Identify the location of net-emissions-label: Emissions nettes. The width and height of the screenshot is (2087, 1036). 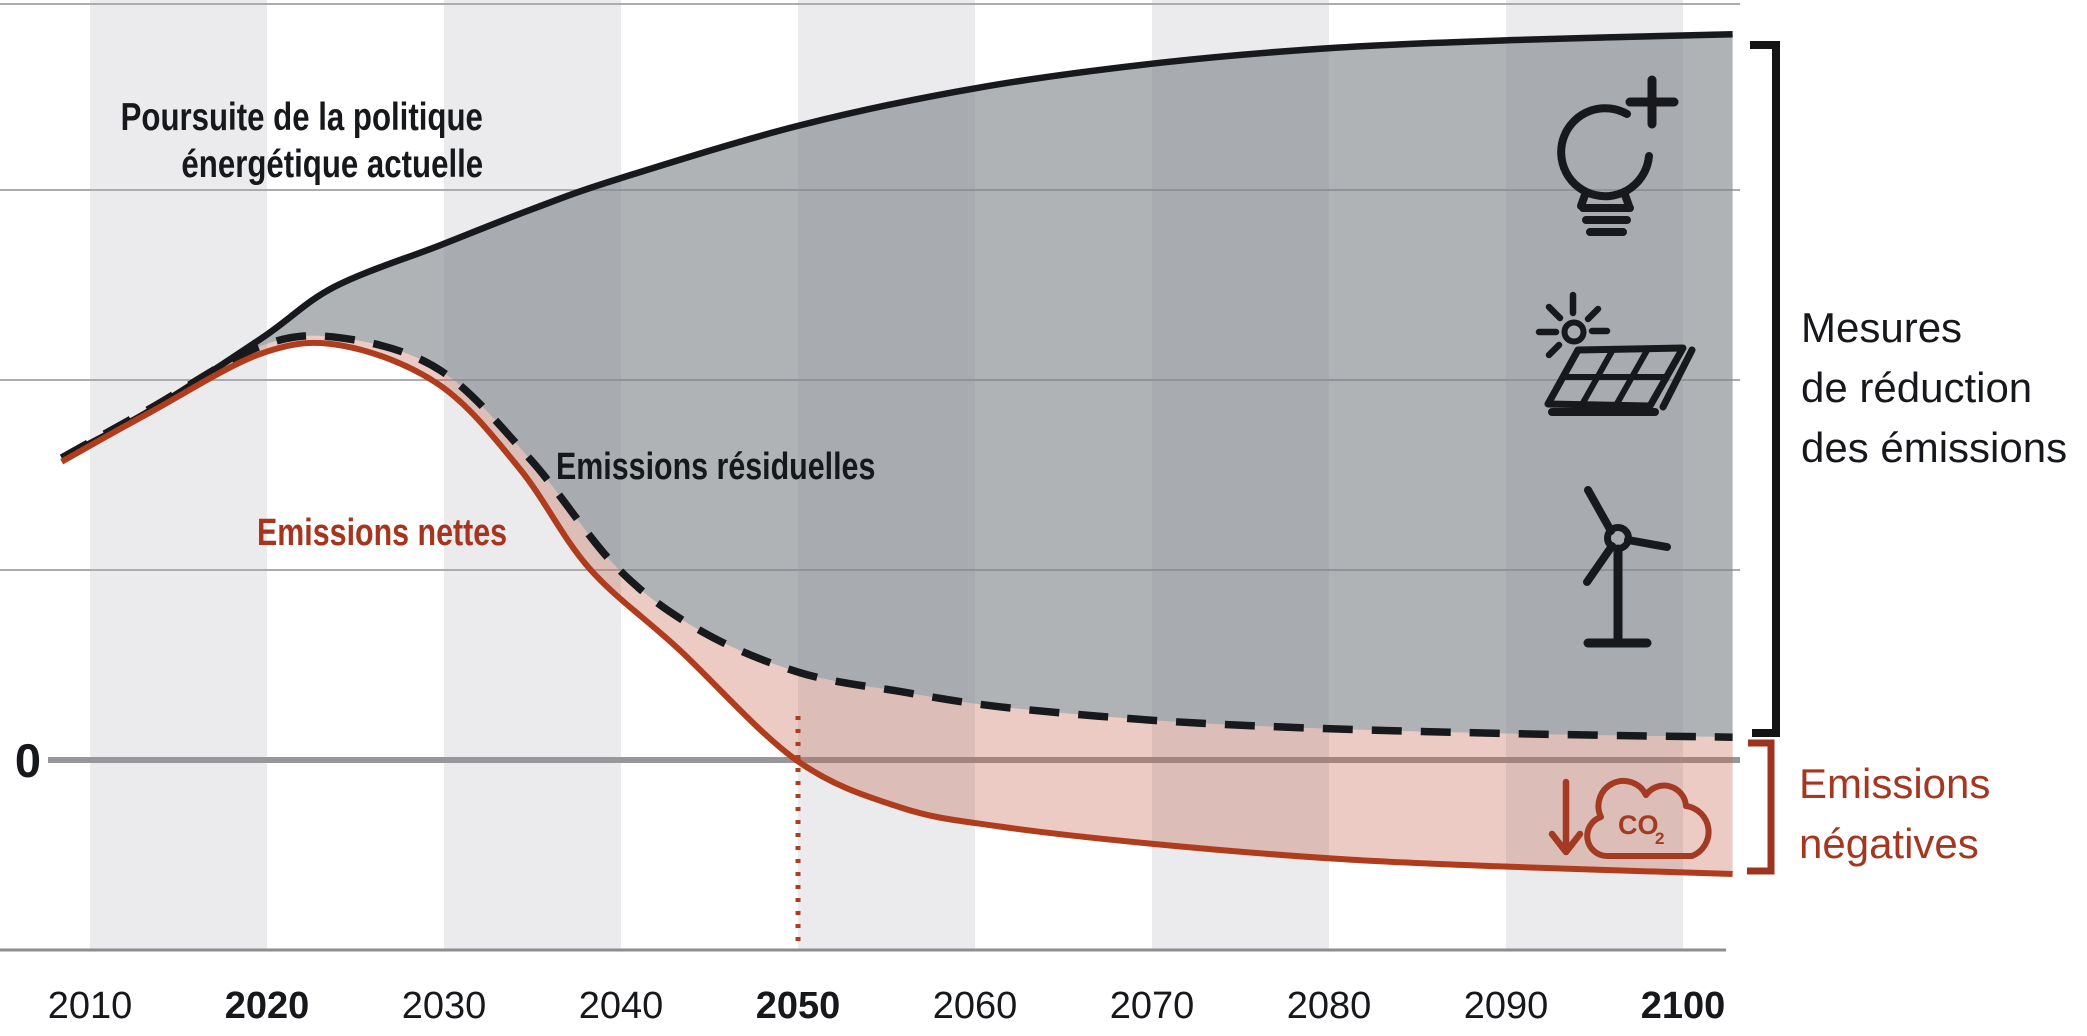
(382, 533).